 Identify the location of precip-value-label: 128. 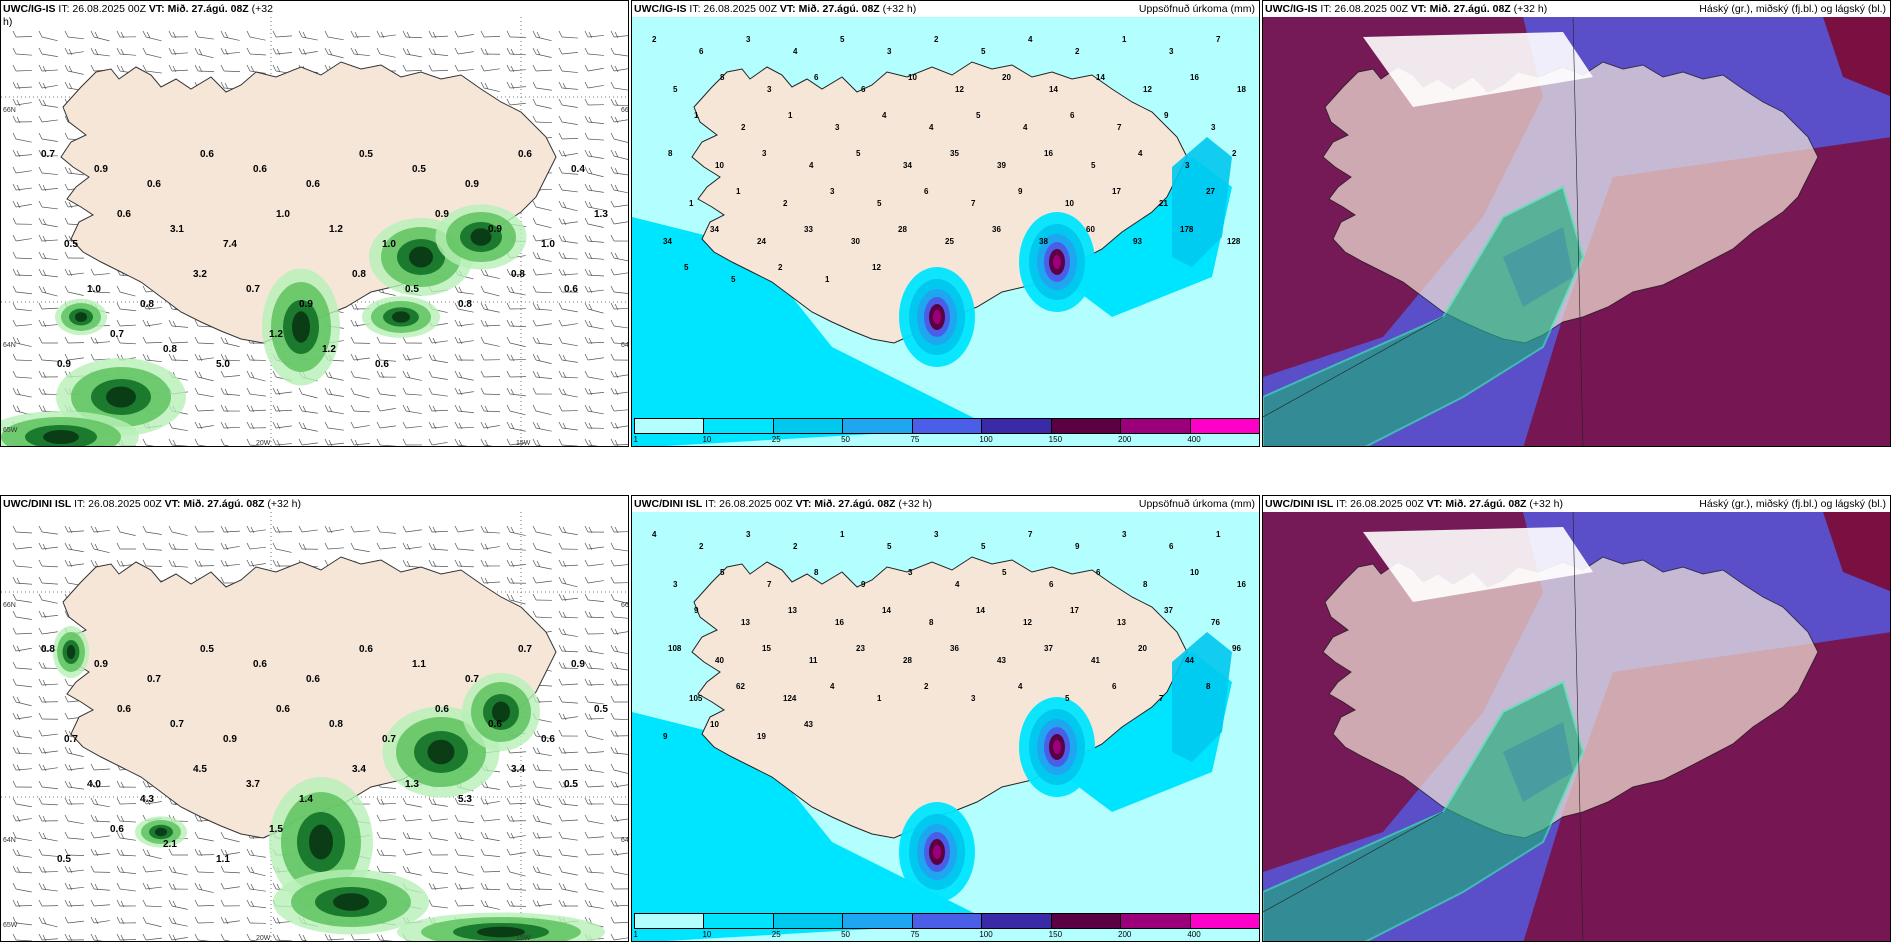
(1234, 241).